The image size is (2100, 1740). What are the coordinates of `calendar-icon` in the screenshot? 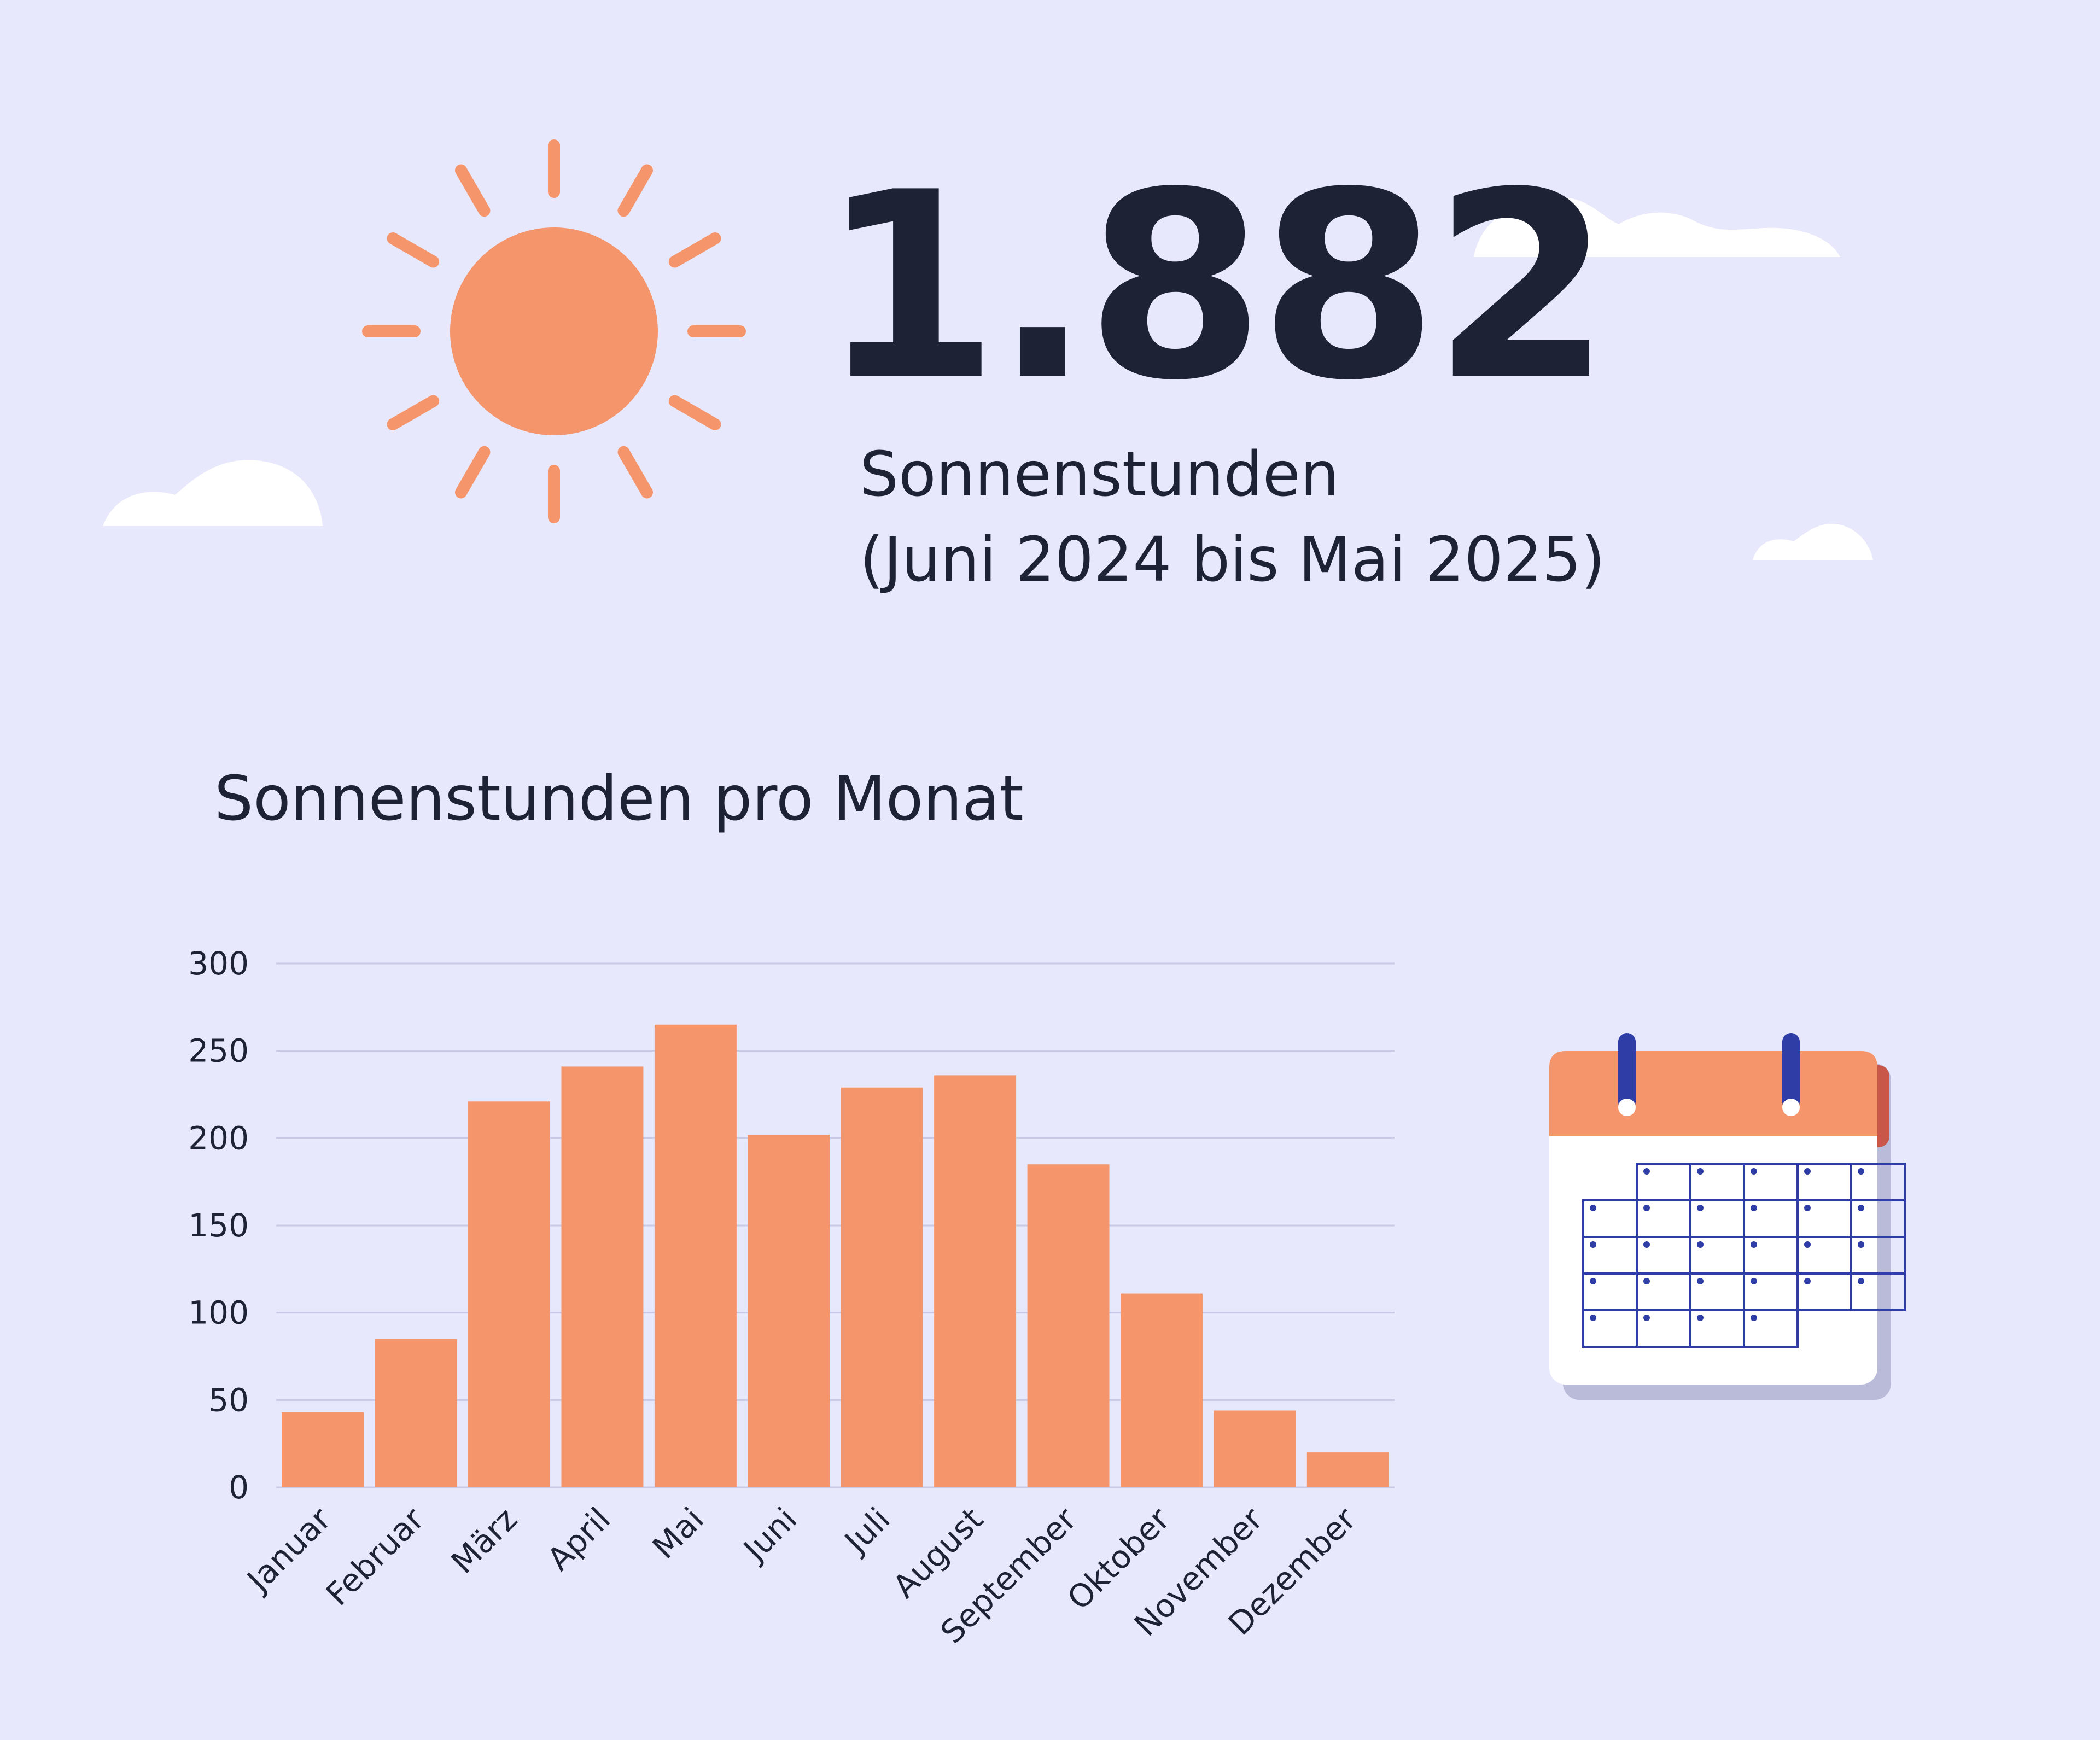 It's located at (1727, 1216).